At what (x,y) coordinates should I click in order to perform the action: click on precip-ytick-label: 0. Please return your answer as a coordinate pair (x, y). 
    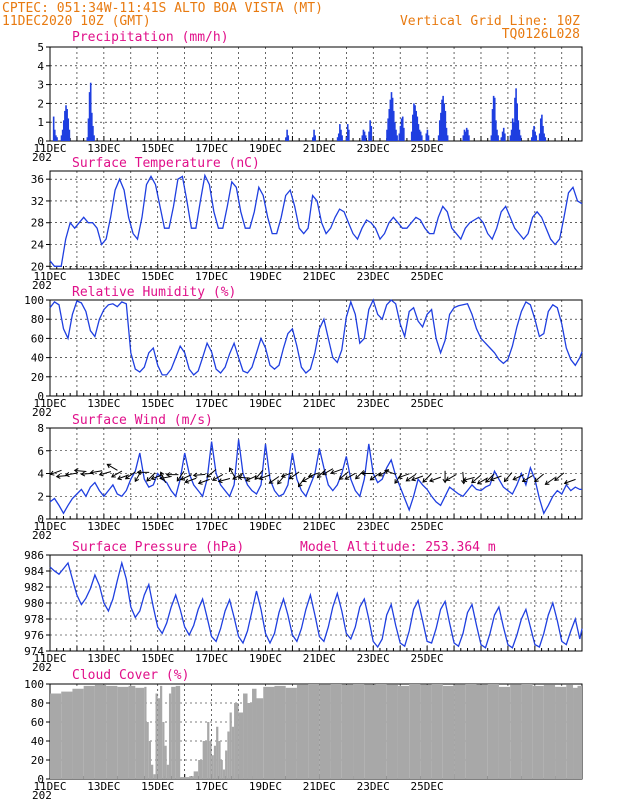
    Looking at the image, I should click on (40, 141).